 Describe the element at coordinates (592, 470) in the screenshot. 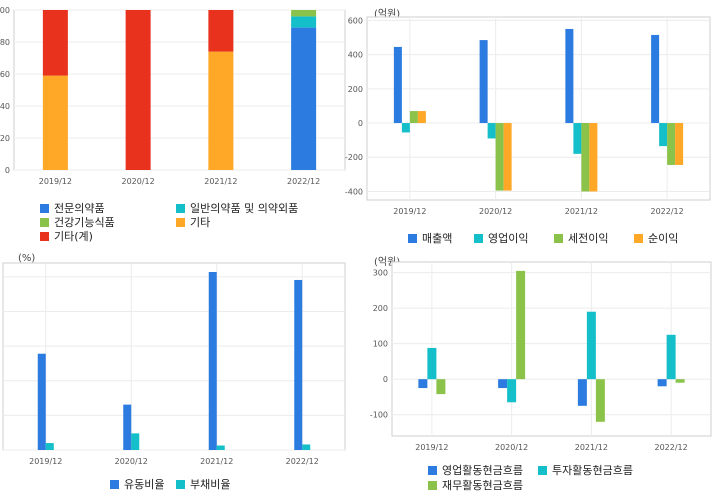

I see `legend-label: 투자활동현금흐름` at that location.